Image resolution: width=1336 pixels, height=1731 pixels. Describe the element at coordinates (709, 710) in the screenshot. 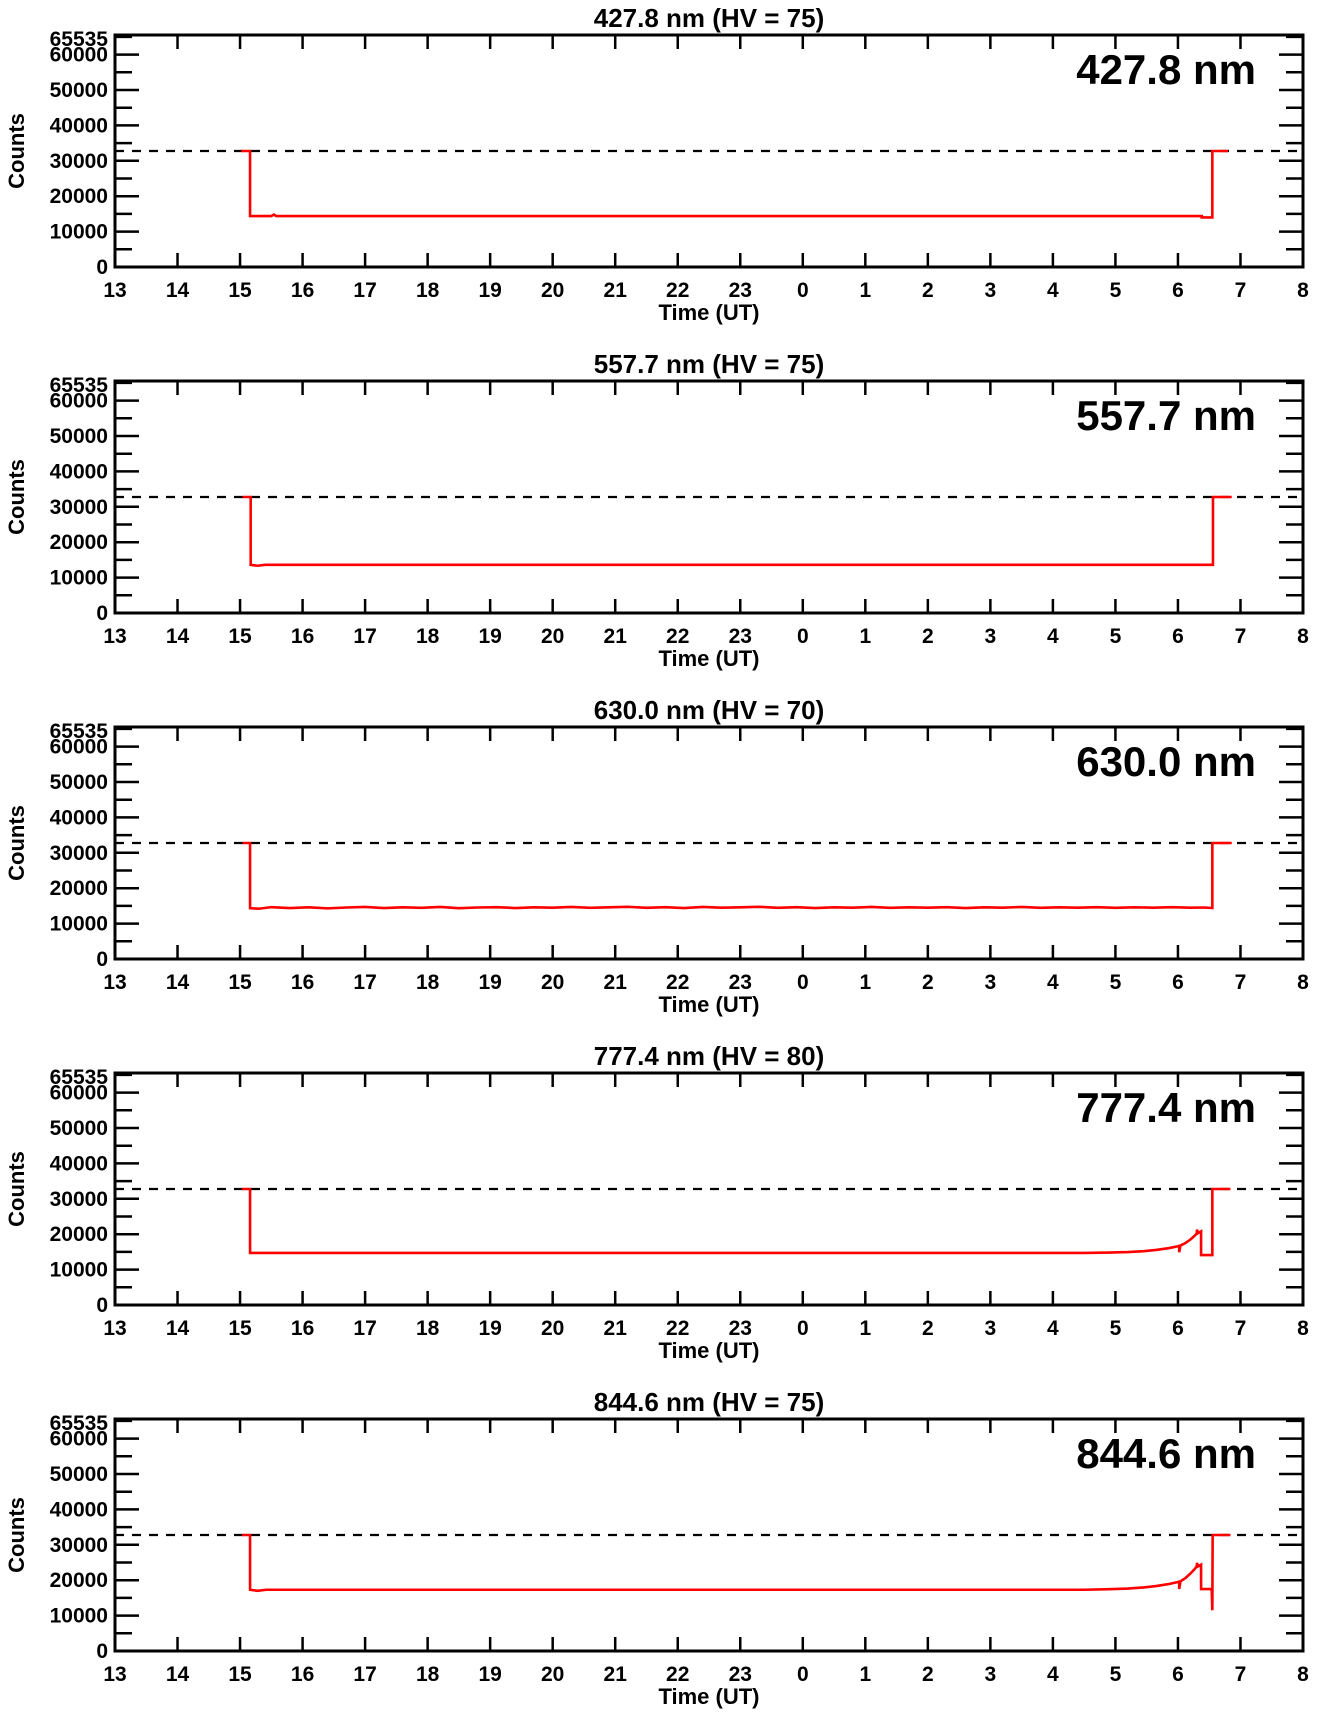

I see `panel-title: 630.0 nm (HV = 70)` at that location.